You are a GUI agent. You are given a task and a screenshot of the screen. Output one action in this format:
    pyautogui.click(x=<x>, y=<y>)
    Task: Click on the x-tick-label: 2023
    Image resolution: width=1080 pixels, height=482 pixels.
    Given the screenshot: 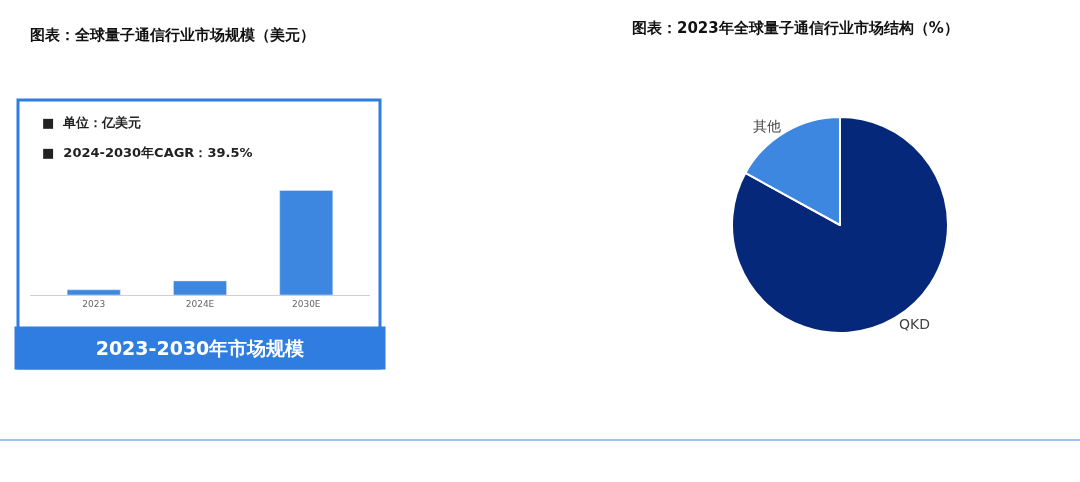 What is the action you would take?
    pyautogui.click(x=94, y=303)
    